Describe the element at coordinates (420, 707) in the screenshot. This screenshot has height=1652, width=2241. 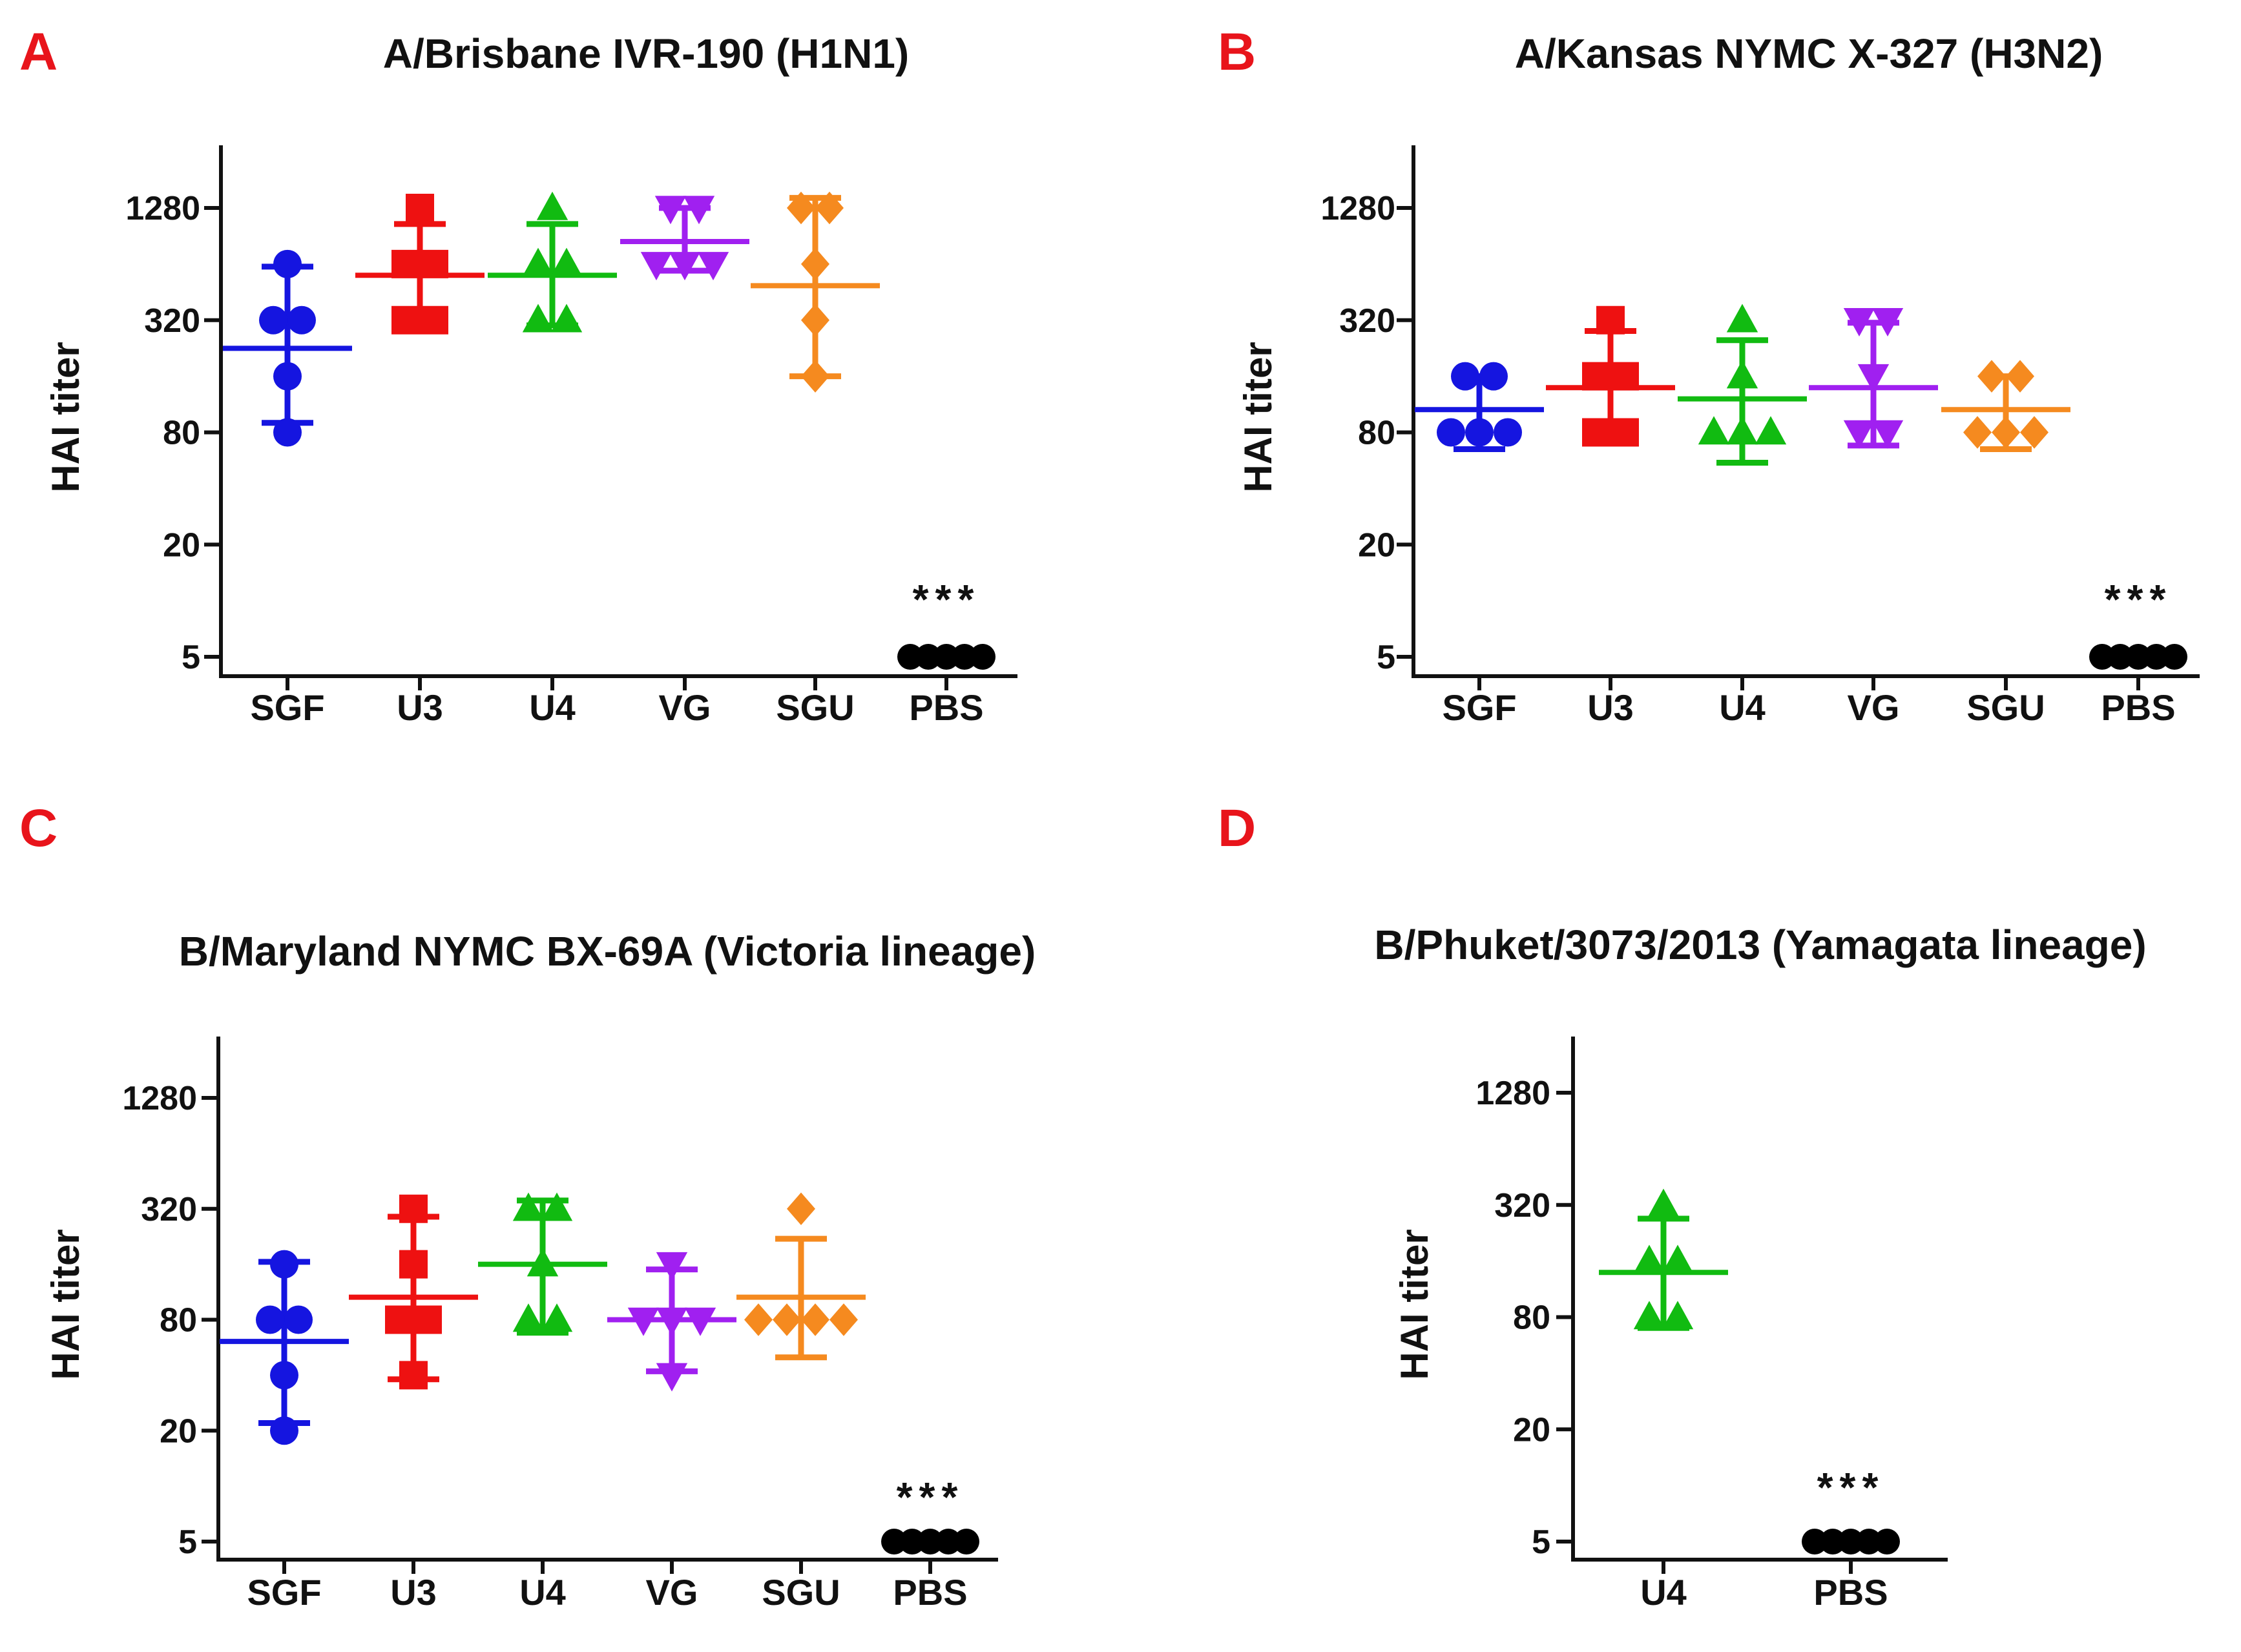
I see `x-tick-label: U3` at that location.